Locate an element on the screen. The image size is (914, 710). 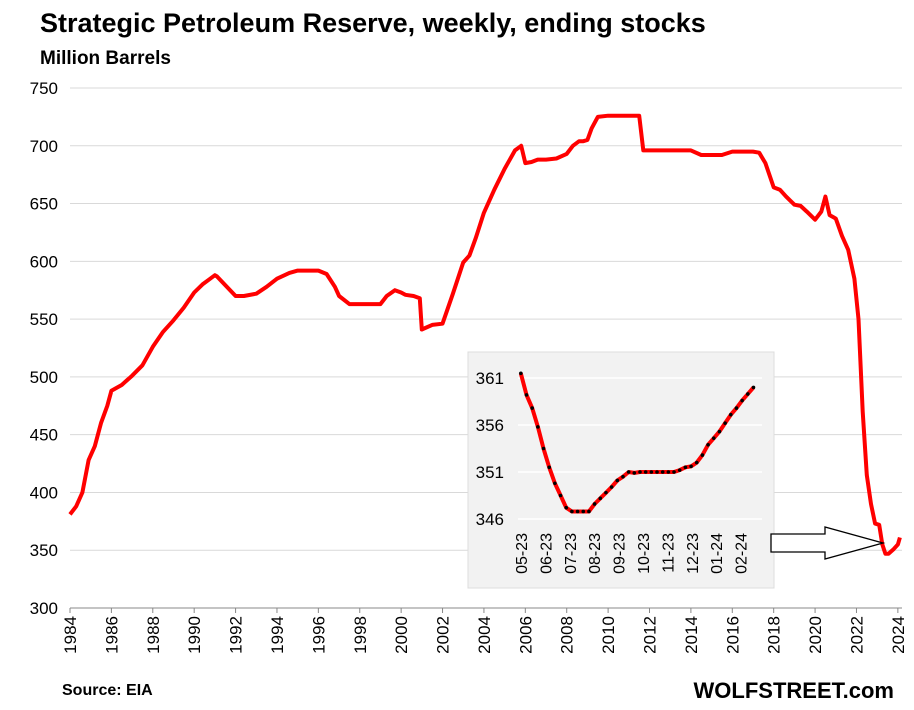
x-tick-label: 2000 is located at coordinates (401, 635).